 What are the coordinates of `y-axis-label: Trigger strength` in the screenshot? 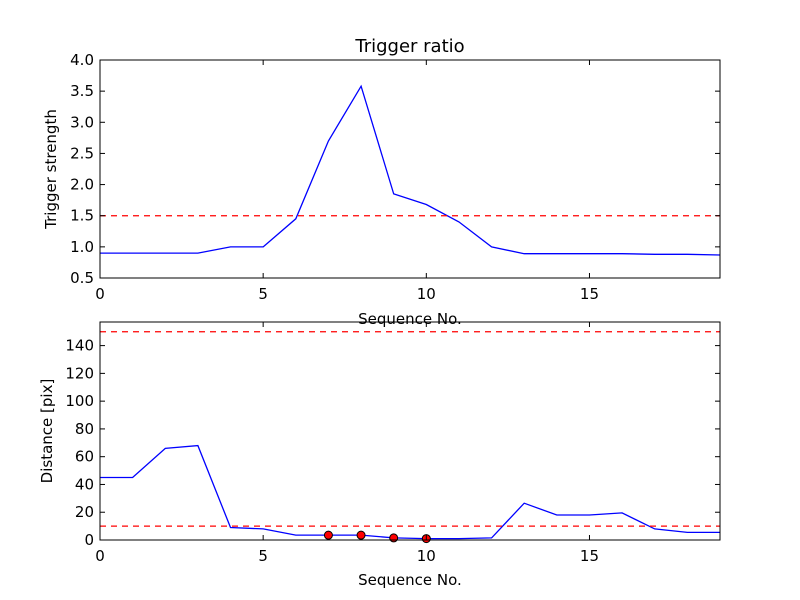 It's located at (51, 169).